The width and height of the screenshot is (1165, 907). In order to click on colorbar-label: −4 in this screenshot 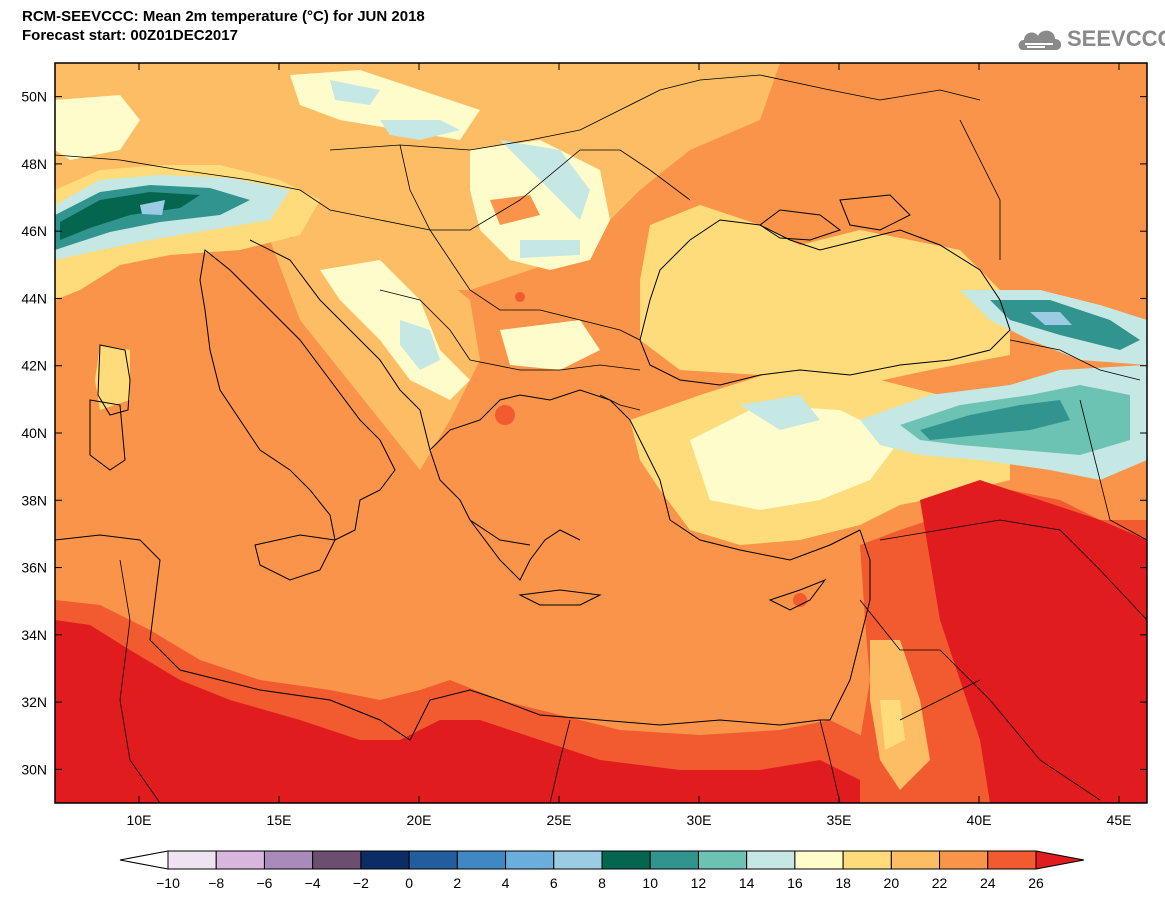, I will do `click(313, 883)`.